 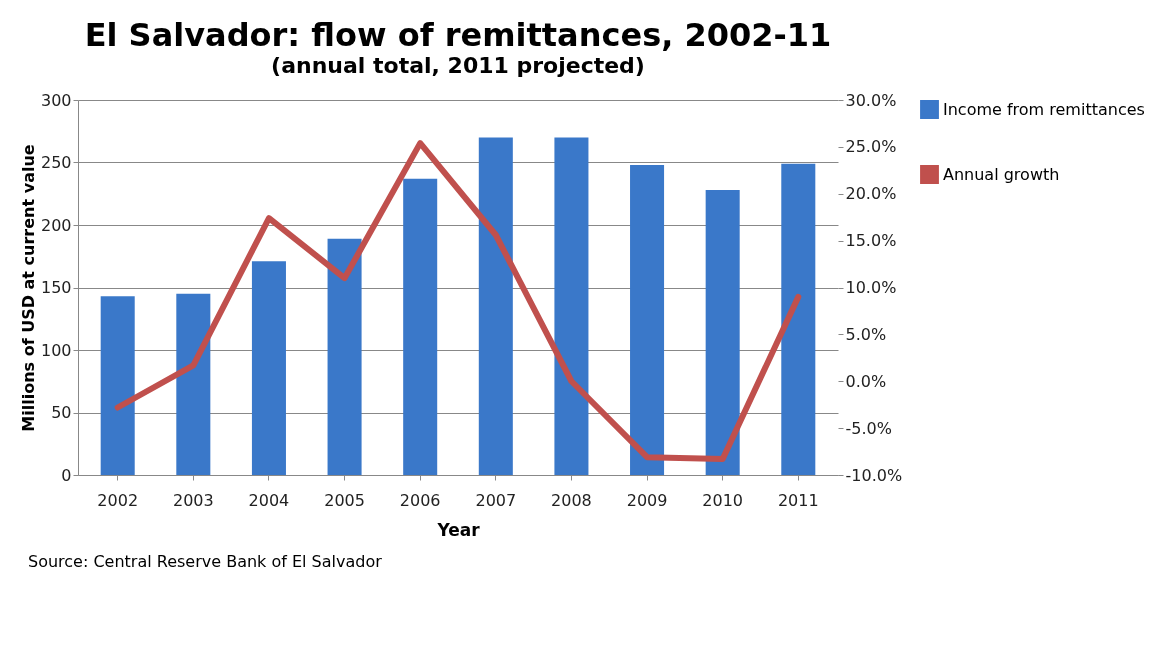 I want to click on y2-tick-label: 30.0%, so click(x=871, y=100).